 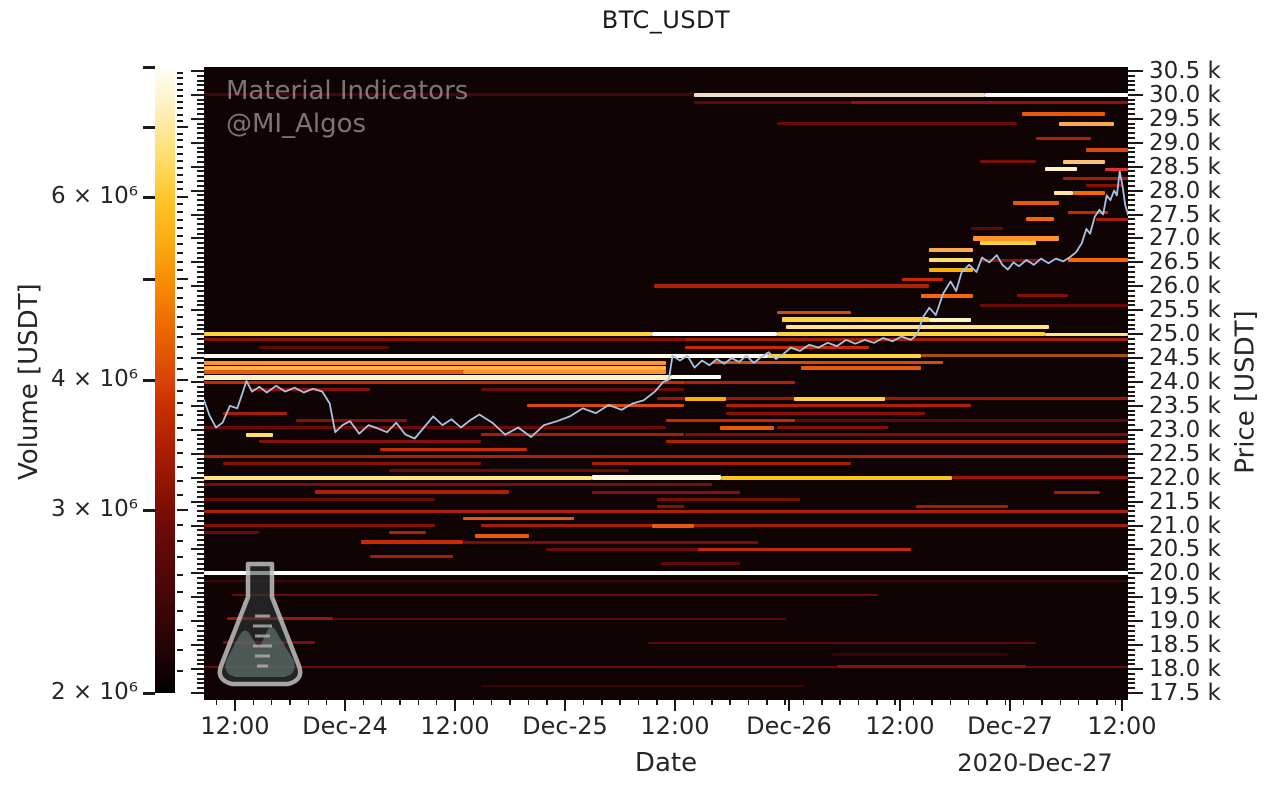 What do you see at coordinates (1185, 286) in the screenshot?
I see `price-tick-label: 26.0 k` at bounding box center [1185, 286].